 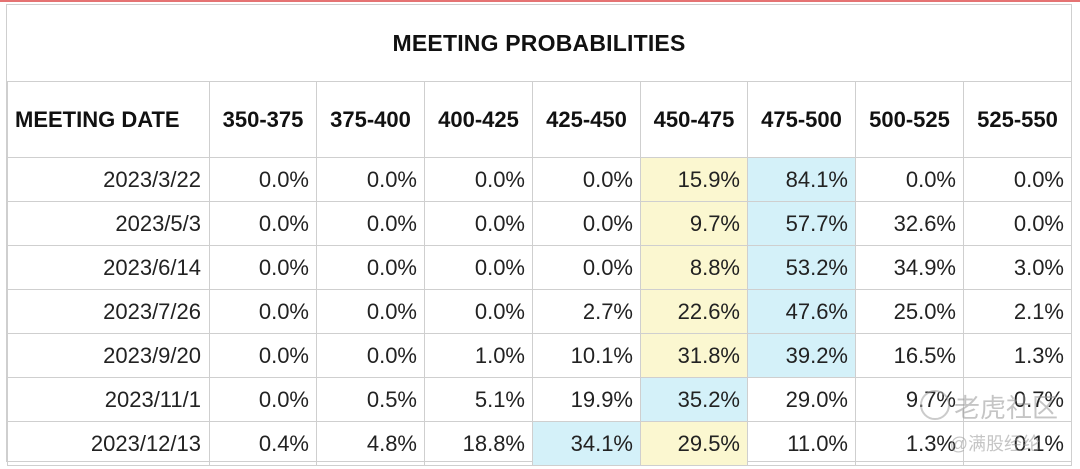 What do you see at coordinates (108, 223) in the screenshot?
I see `meeting-date-cell: 2023/5/3` at bounding box center [108, 223].